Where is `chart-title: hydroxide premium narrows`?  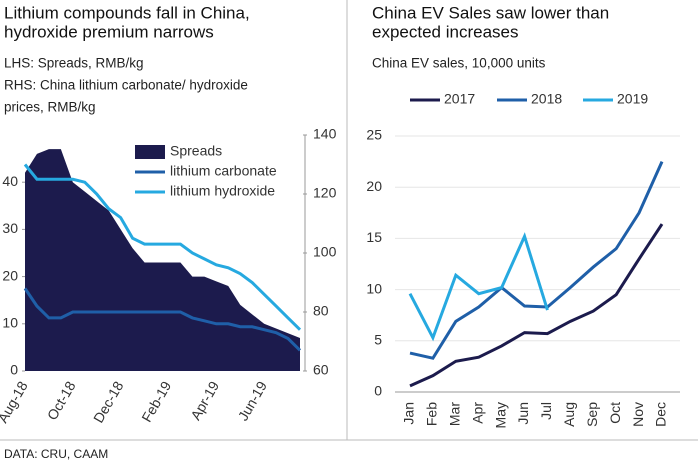
chart-title: hydroxide premium narrows is located at coordinates (109, 31).